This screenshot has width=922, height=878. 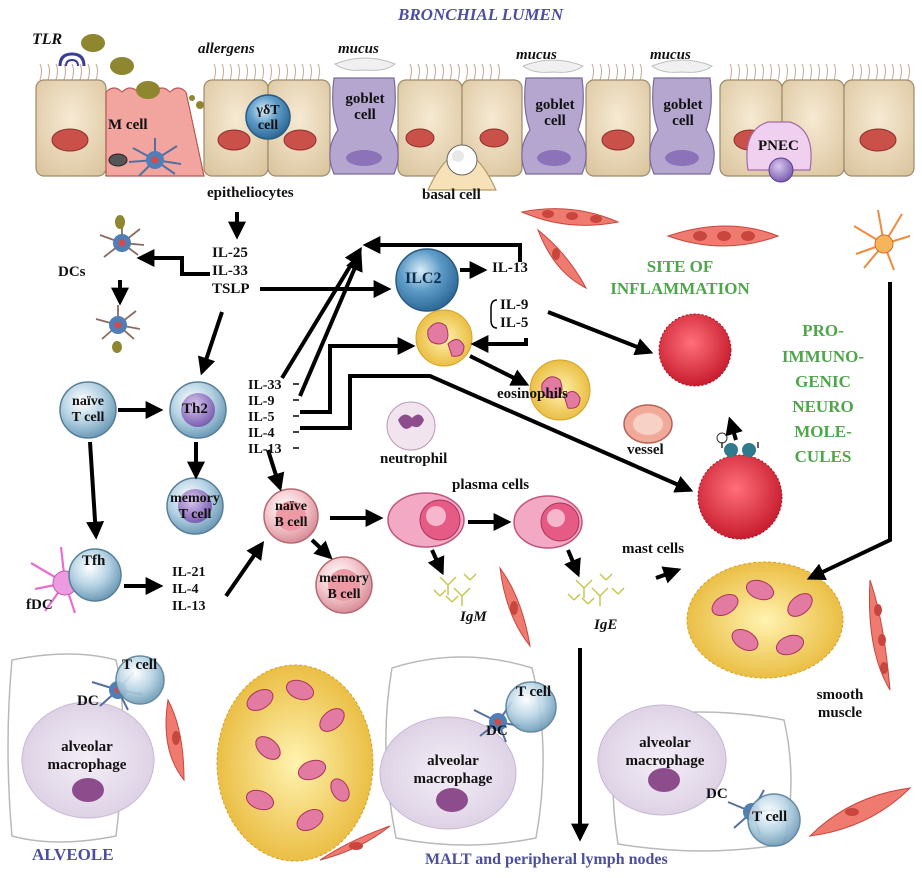 I want to click on alveolar-macrophages, so click(x=374, y=765).